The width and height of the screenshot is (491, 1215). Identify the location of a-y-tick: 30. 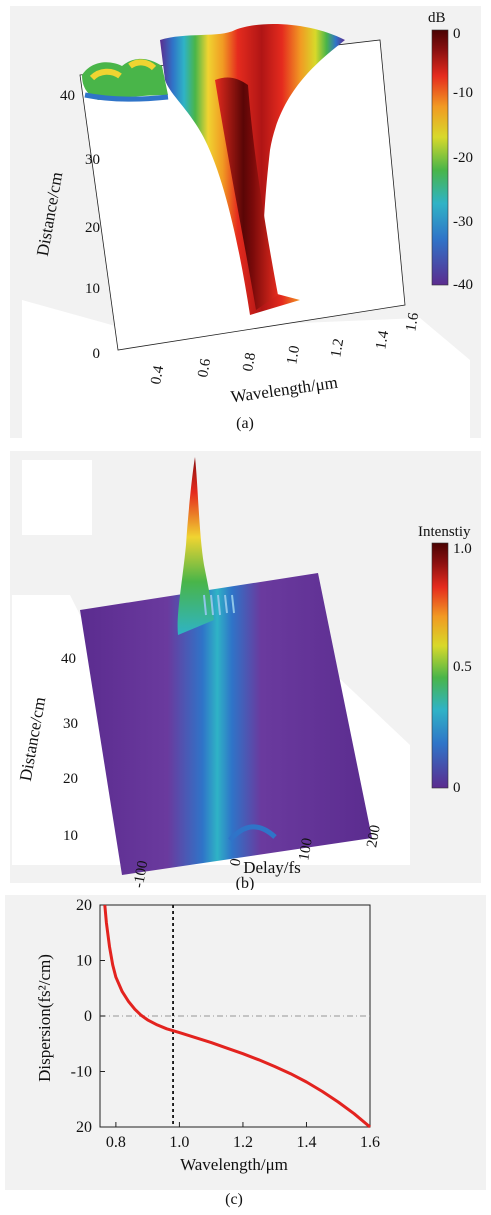
(92, 160).